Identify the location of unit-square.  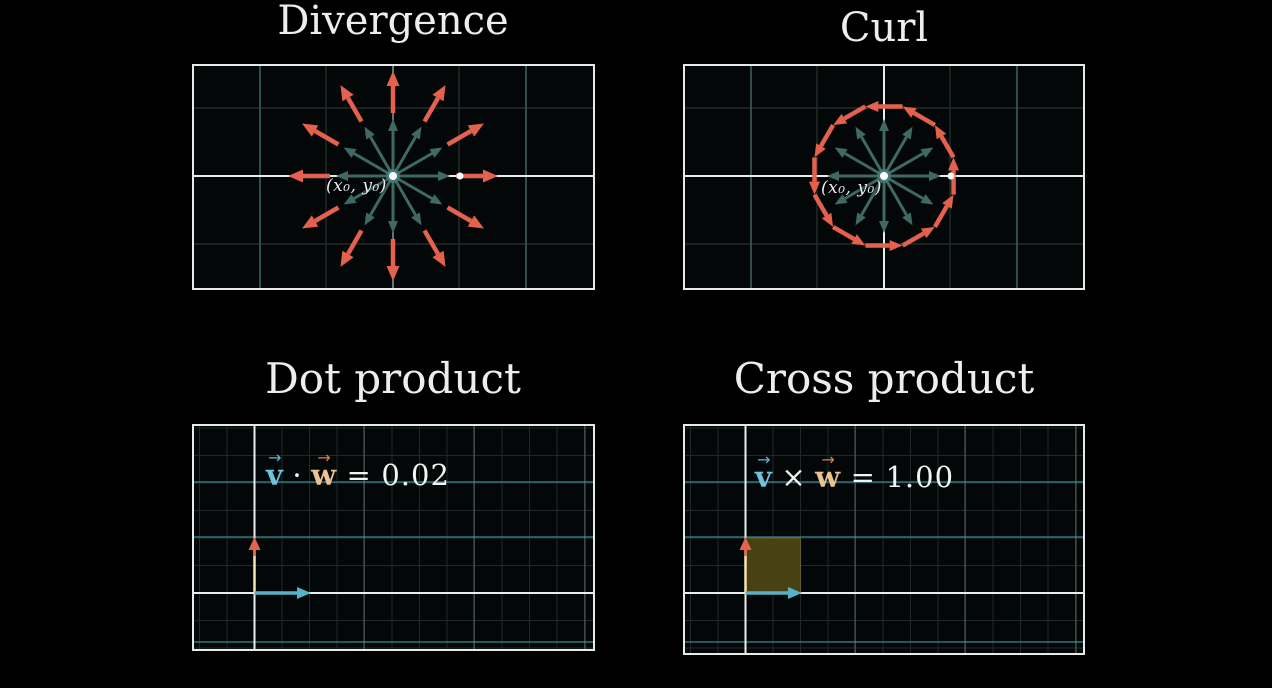
(773, 565).